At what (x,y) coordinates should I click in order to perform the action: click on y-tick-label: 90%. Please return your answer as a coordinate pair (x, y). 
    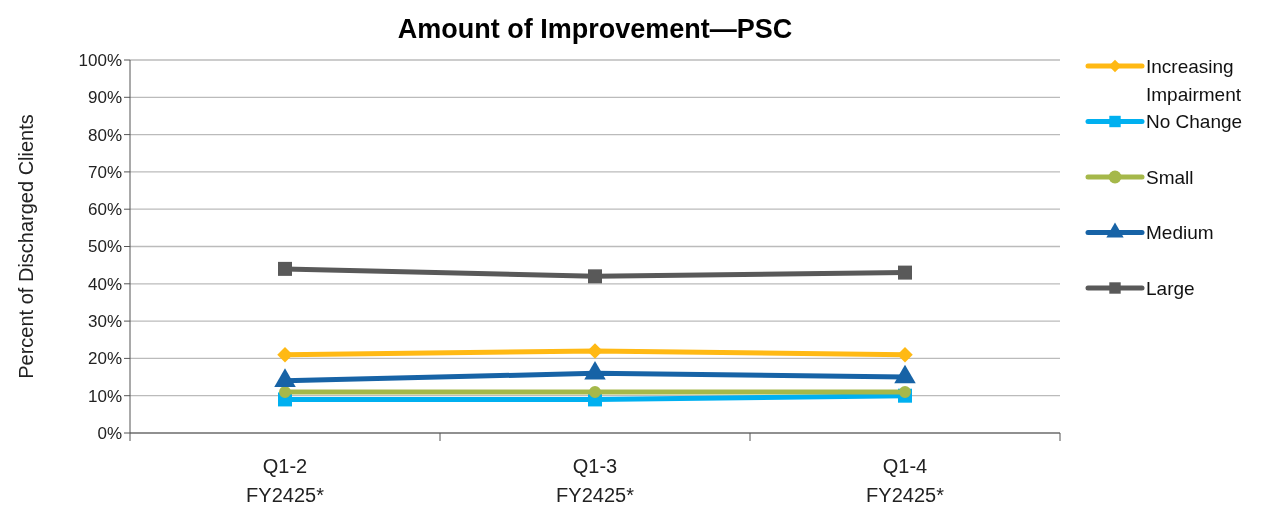
    Looking at the image, I should click on (104, 98).